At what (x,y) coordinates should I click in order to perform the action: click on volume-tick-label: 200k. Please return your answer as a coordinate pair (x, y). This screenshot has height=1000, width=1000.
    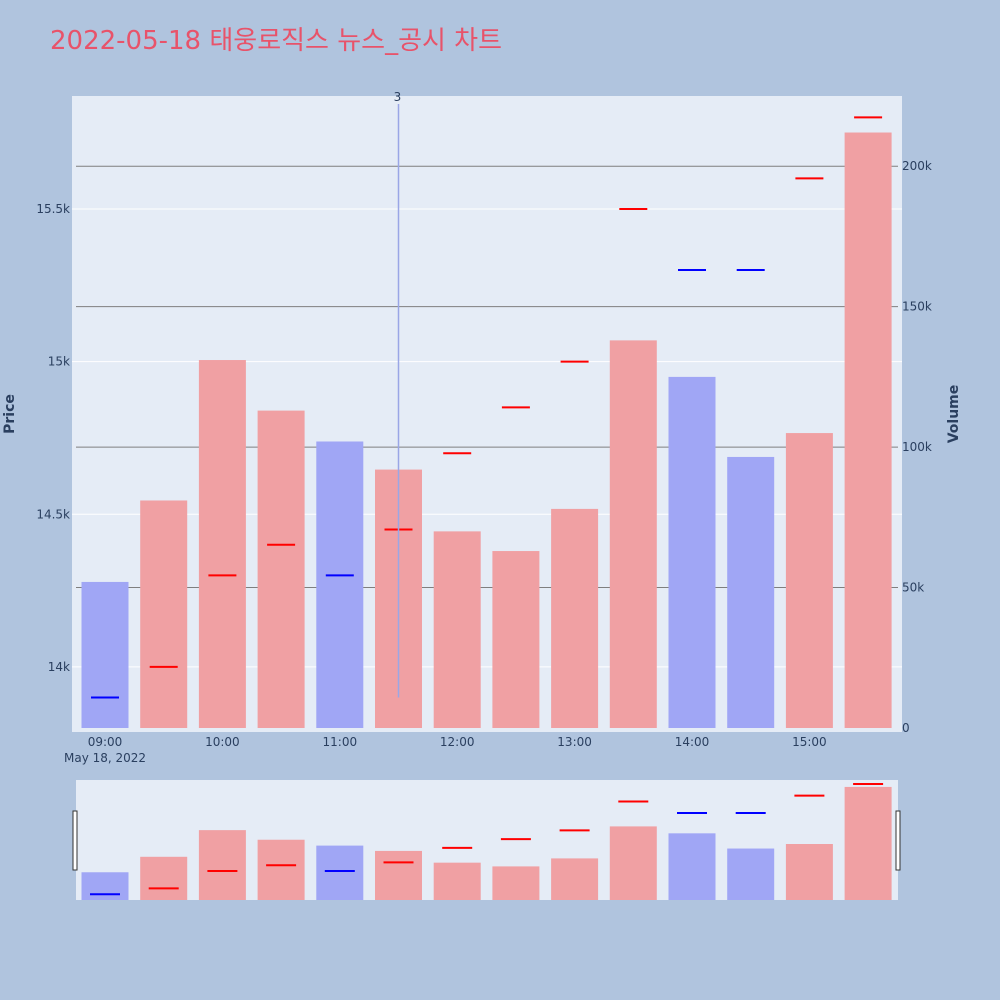
    Looking at the image, I should click on (917, 166).